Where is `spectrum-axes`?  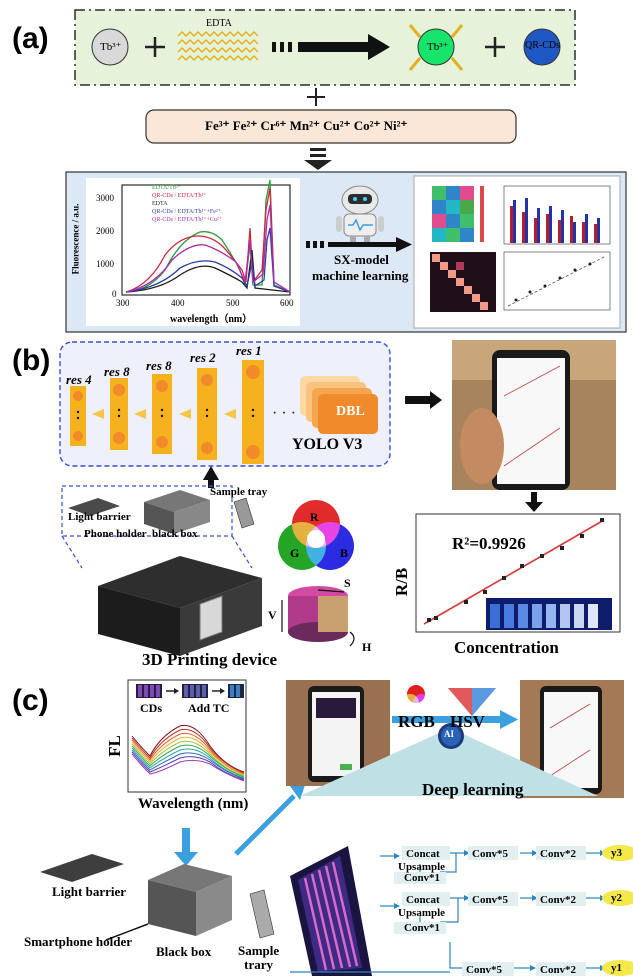
spectrum-axes is located at coordinates (206, 240).